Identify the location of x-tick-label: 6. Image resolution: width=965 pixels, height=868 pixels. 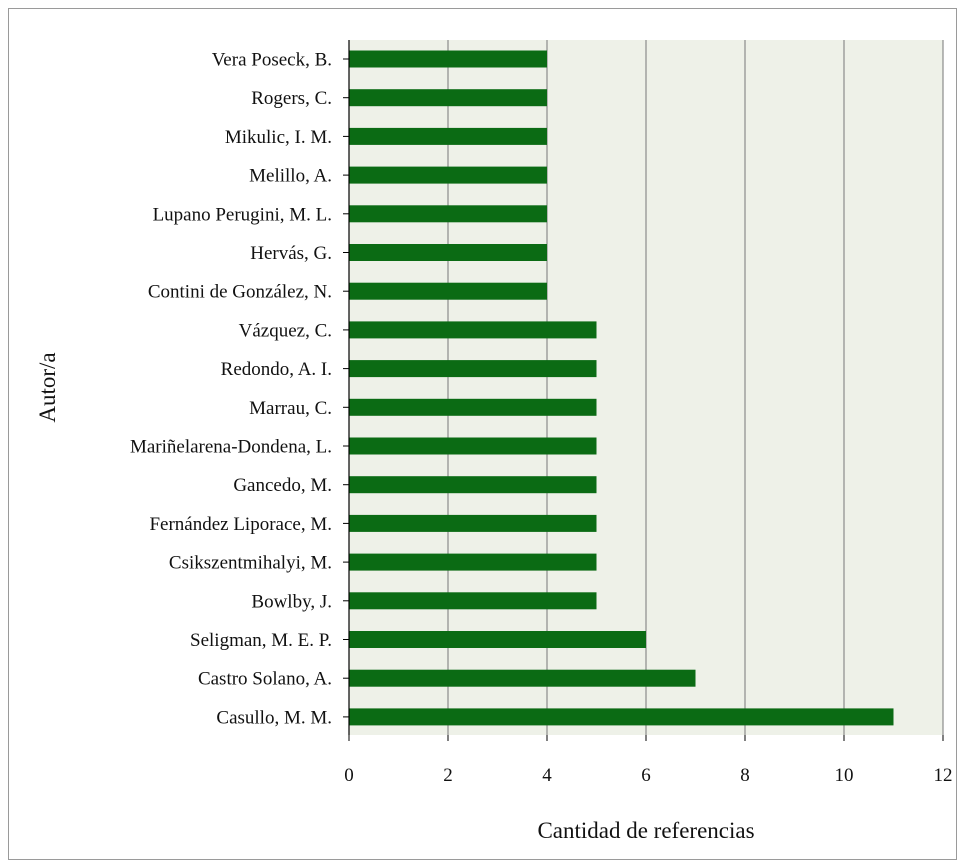
(646, 775).